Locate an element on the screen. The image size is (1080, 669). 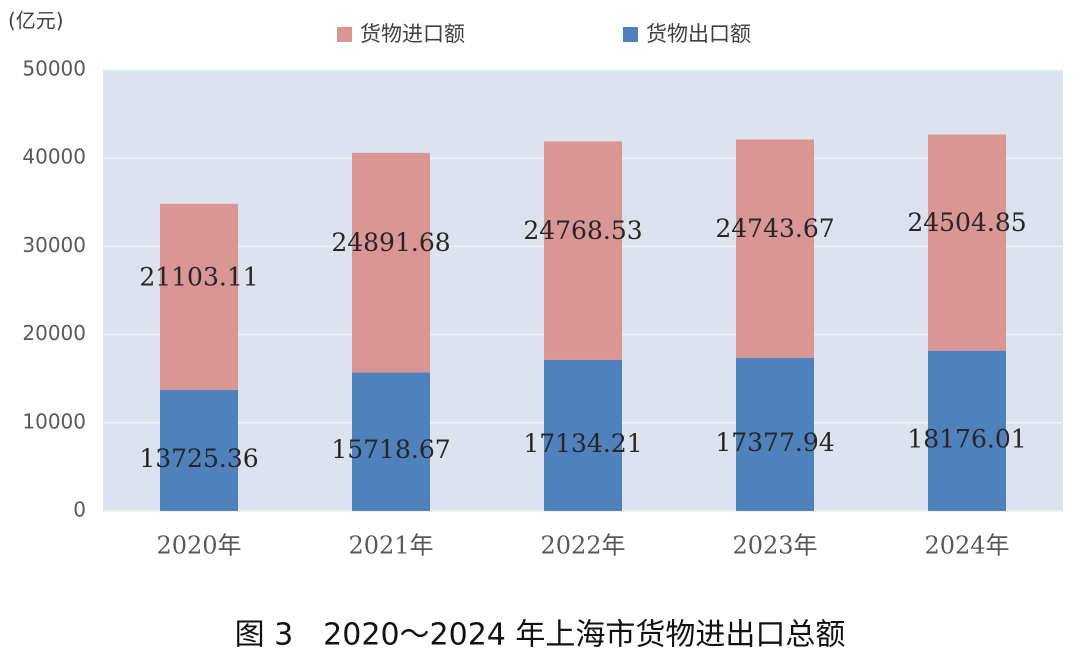
data-label: 24743.67 is located at coordinates (774, 228).